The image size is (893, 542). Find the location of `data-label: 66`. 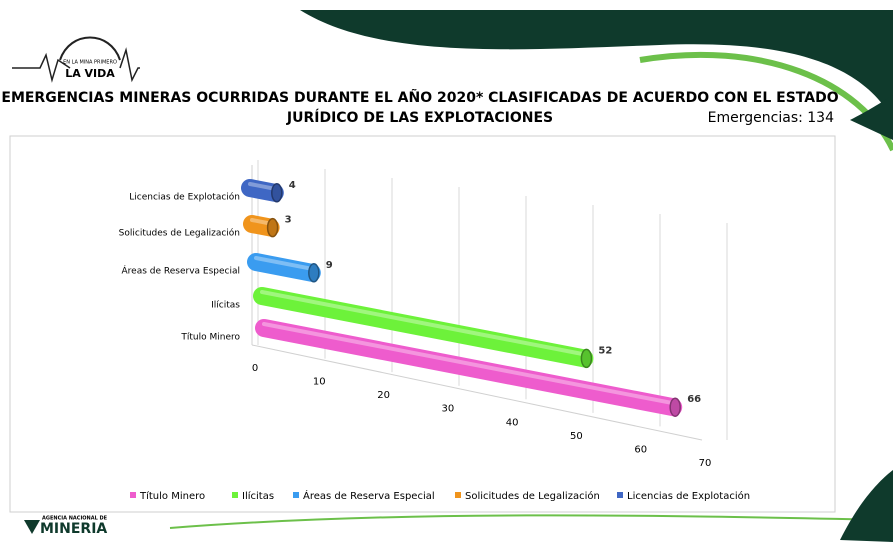

data-label: 66 is located at coordinates (694, 399).